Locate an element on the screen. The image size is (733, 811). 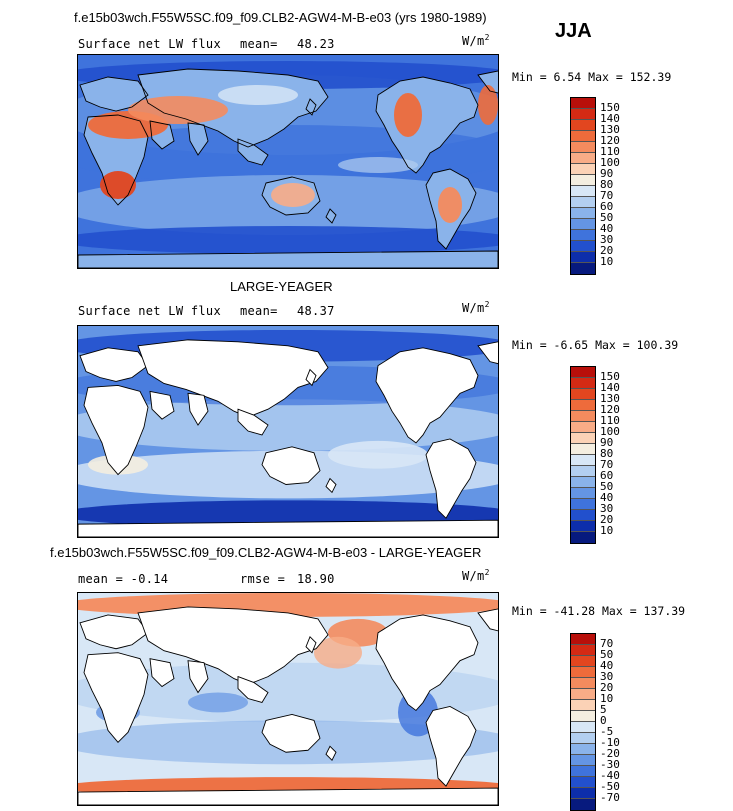
colorbar-tick-label: -20 is located at coordinates (610, 753).